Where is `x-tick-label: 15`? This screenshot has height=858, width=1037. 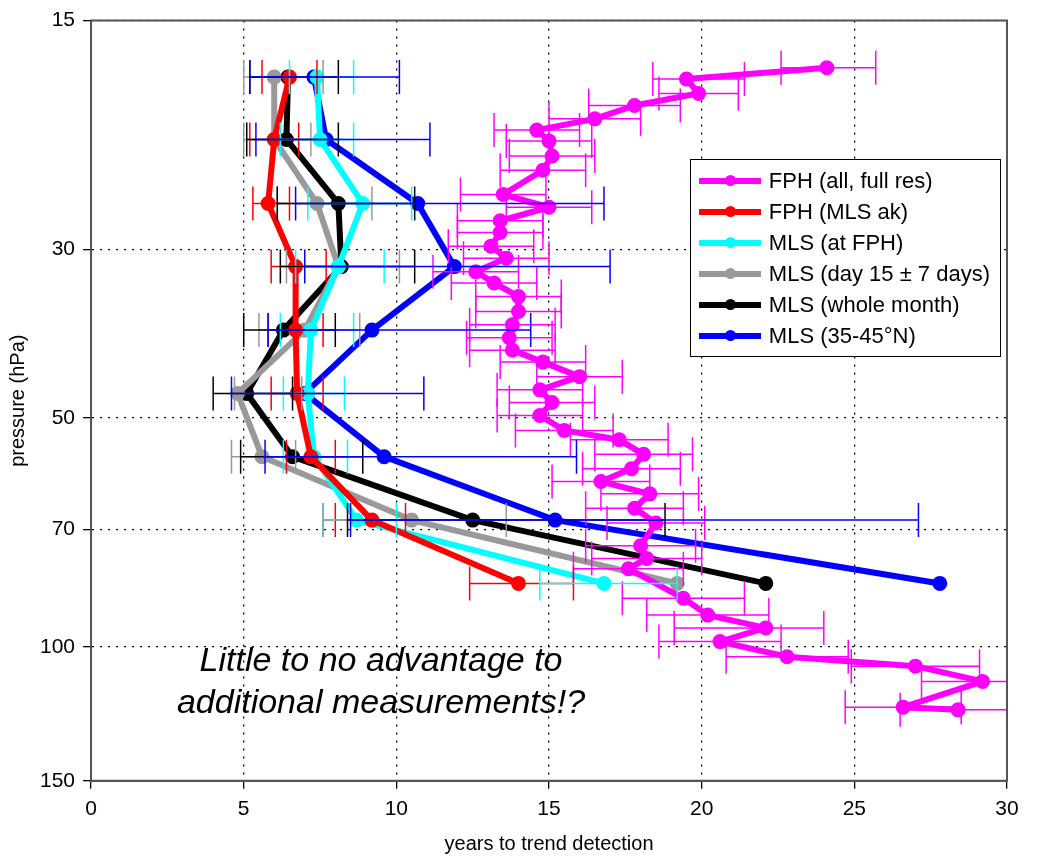 x-tick-label: 15 is located at coordinates (549, 808).